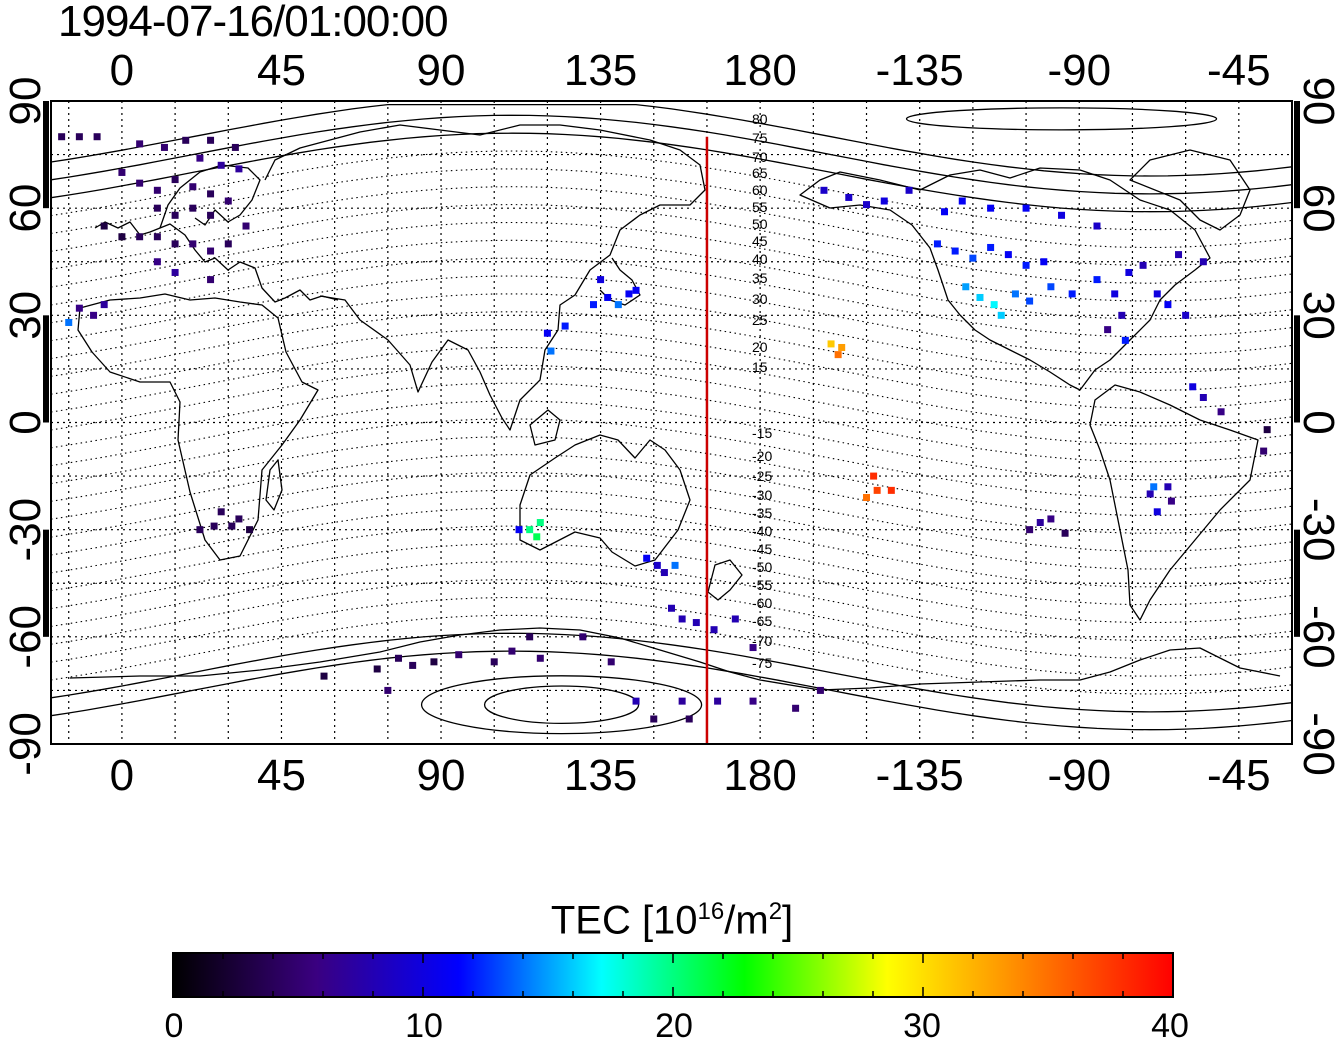 The width and height of the screenshot is (1344, 1048). Describe the element at coordinates (545, 427) in the screenshot. I see `coastline-borneo` at that location.